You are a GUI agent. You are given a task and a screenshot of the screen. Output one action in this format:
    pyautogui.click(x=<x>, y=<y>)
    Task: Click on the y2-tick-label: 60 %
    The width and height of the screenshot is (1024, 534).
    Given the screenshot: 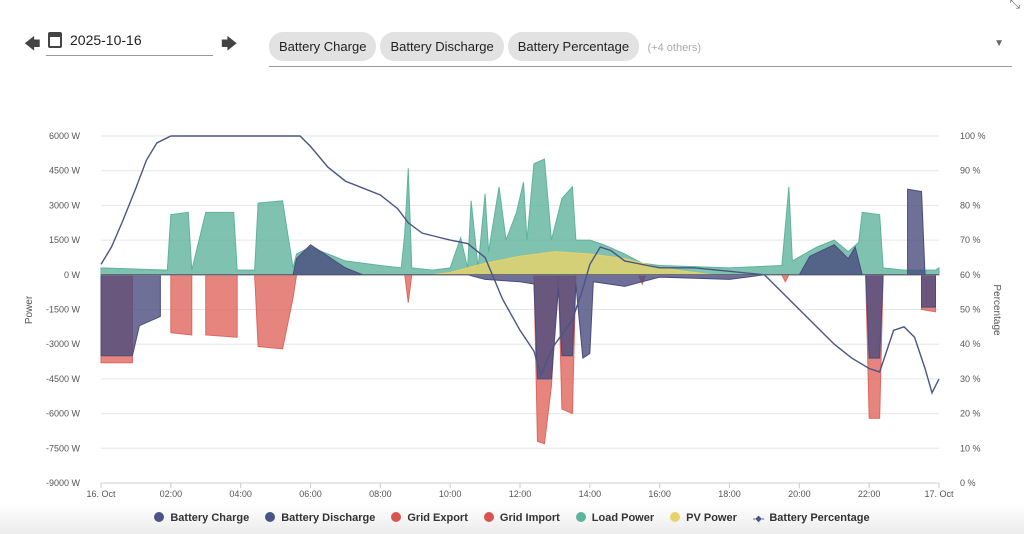 What is the action you would take?
    pyautogui.click(x=970, y=275)
    